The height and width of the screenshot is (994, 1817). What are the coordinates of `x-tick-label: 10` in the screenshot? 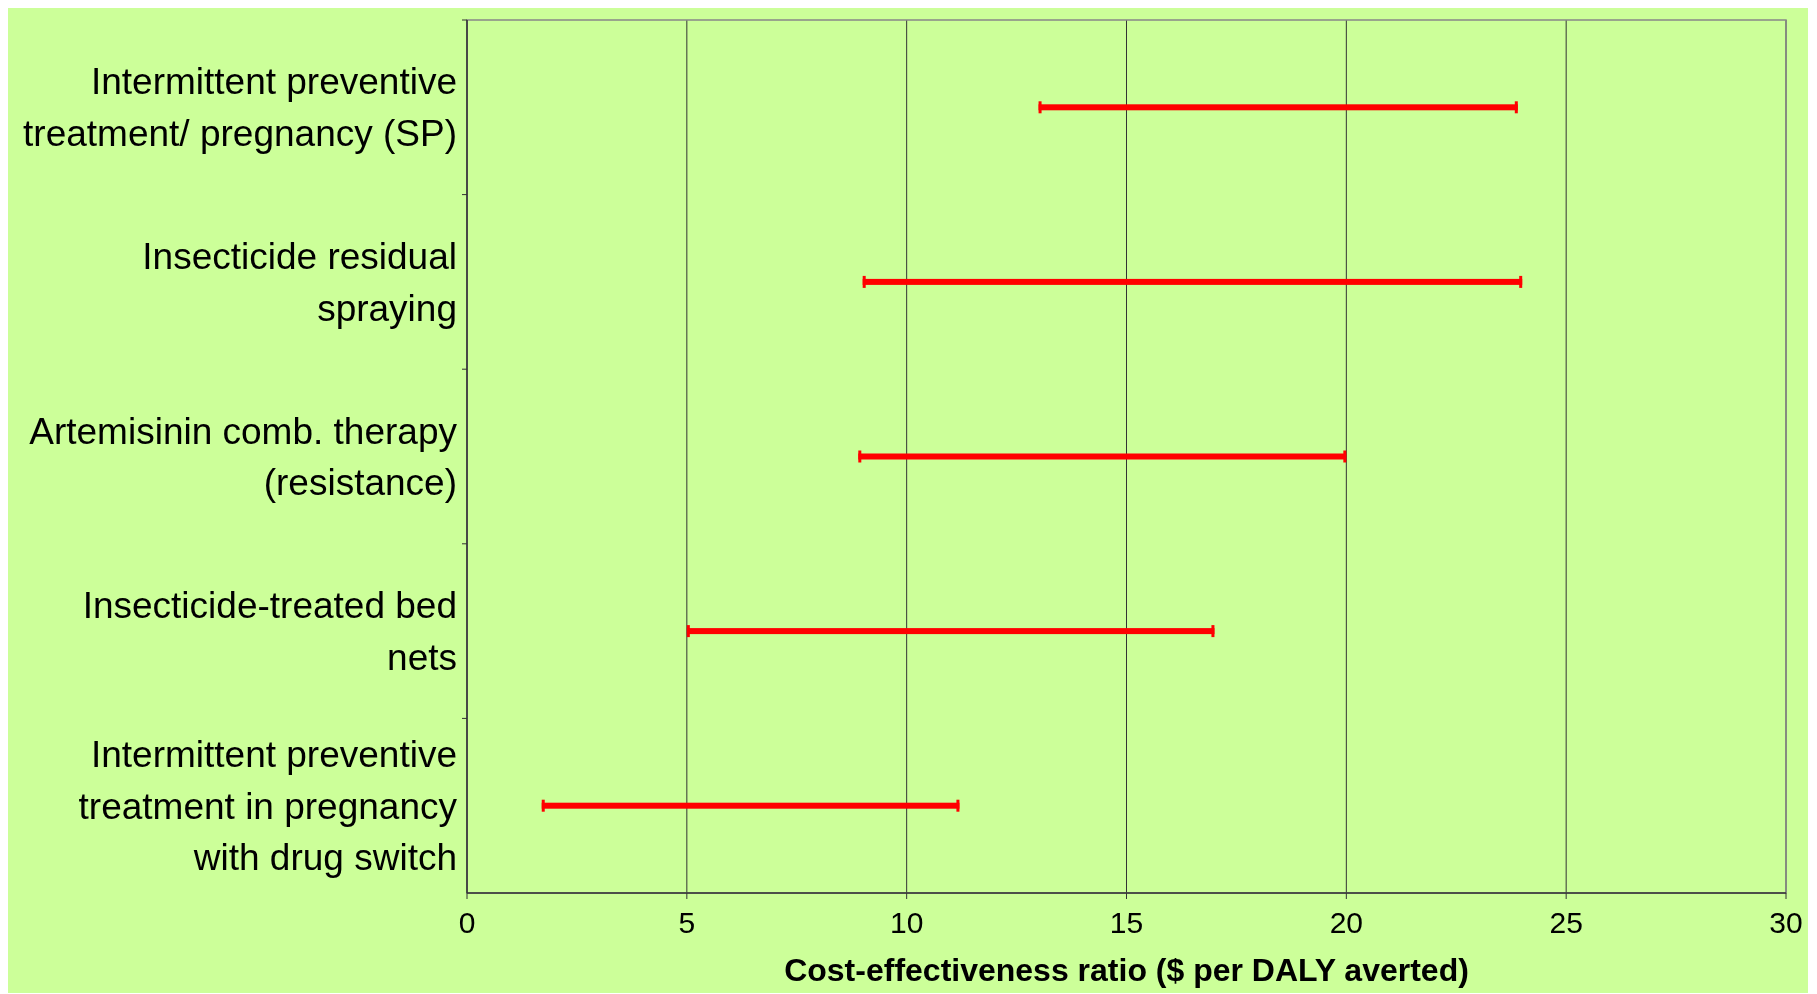 It's located at (906, 922).